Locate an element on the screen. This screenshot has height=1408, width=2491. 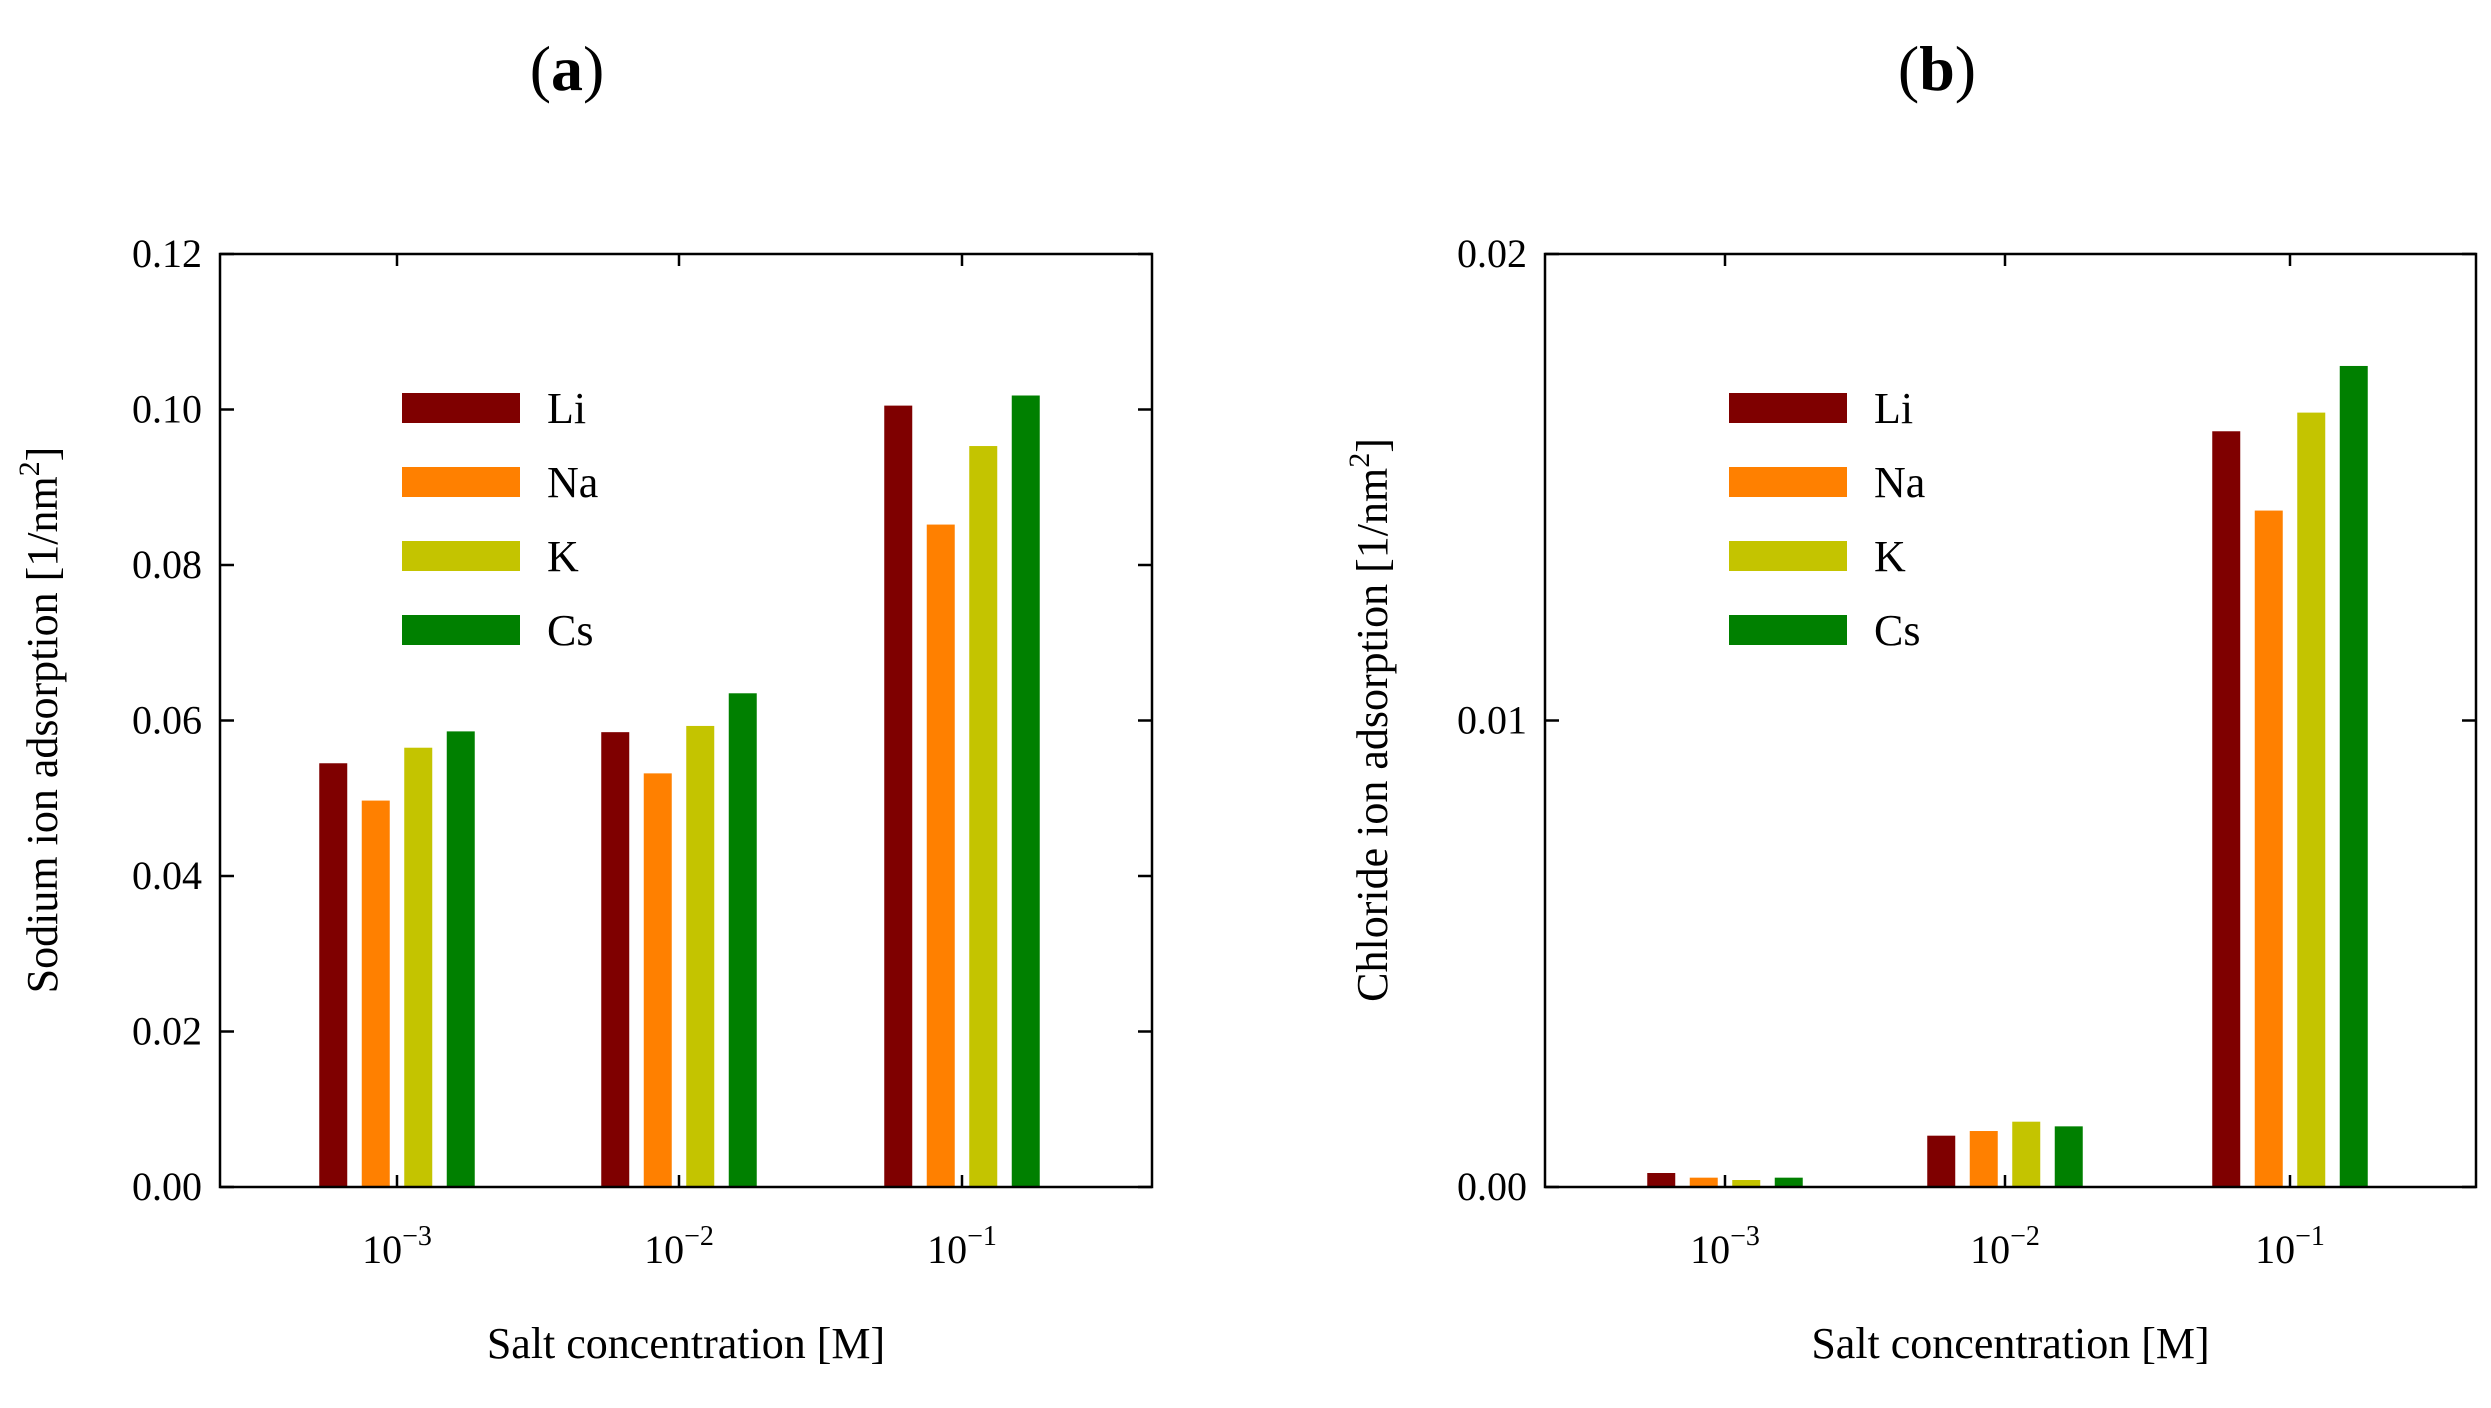
ytick-label: 0.01 is located at coordinates (1492, 720).